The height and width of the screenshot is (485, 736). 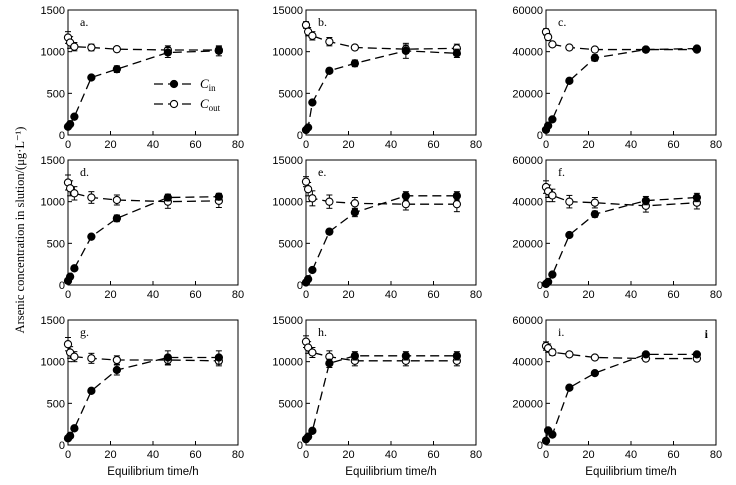 I want to click on cin-legend-marker, so click(x=174, y=84).